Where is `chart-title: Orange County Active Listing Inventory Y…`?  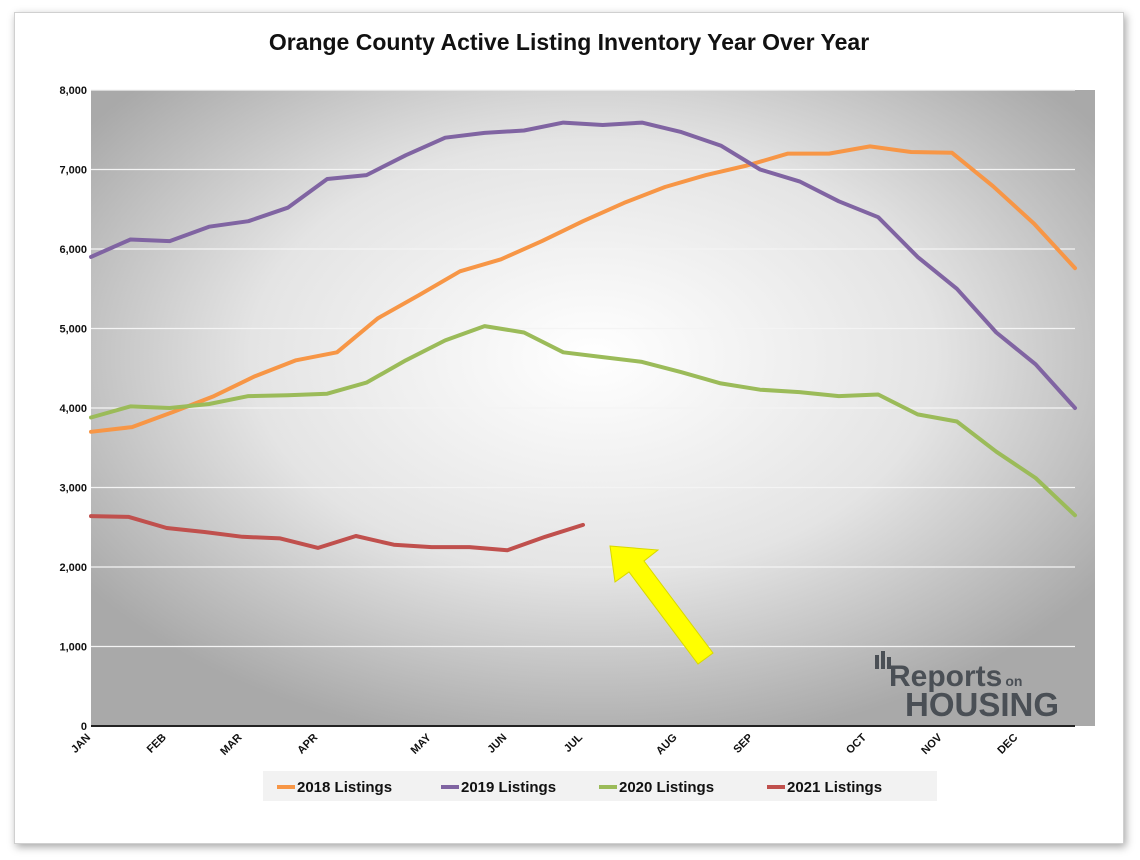
chart-title: Orange County Active Listing Inventory Y… is located at coordinates (569, 42).